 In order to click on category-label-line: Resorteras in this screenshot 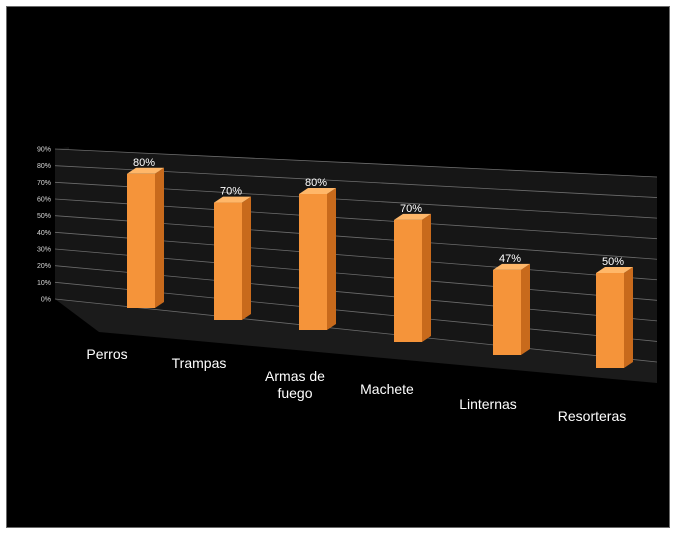, I will do `click(592, 416)`.